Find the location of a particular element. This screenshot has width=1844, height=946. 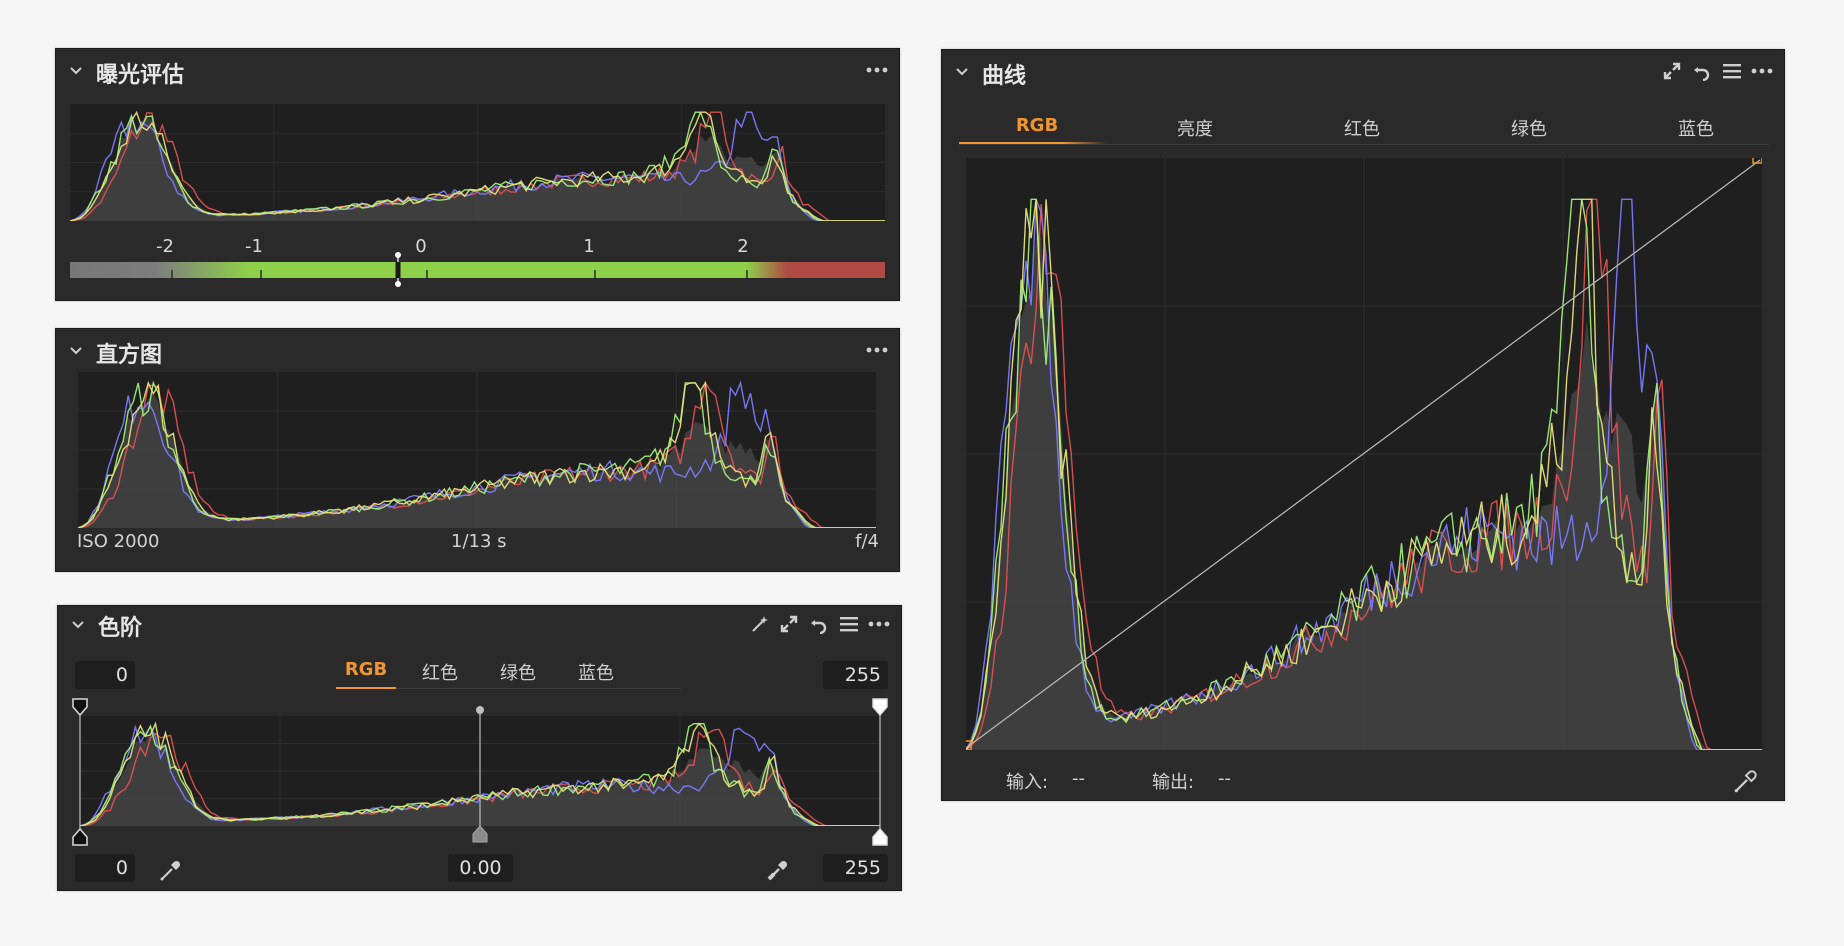

exposure-panel: 曝光评估 -2 -1 0 1 2 is located at coordinates (477, 174).